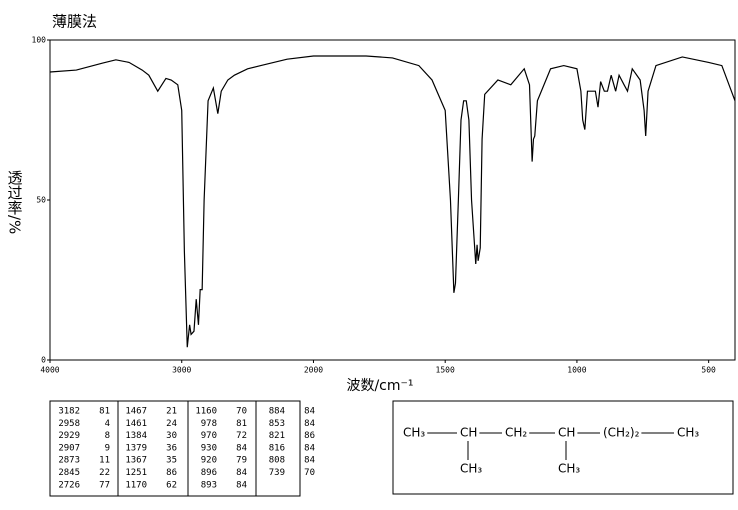  Describe the element at coordinates (277, 436) in the screenshot. I see `peak-wavenumber: 821` at that location.